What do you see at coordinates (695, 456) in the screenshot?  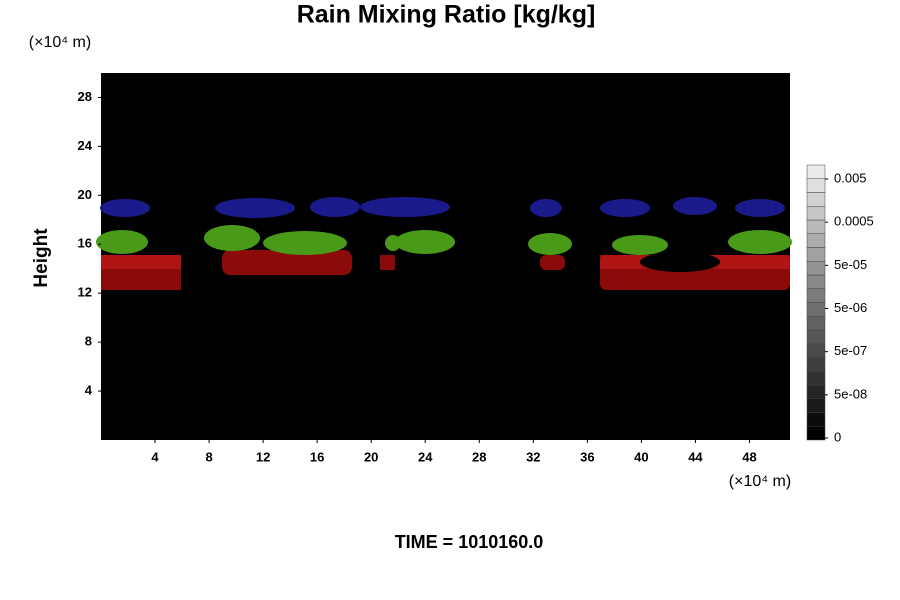 I see `x-tick-label: 44` at bounding box center [695, 456].